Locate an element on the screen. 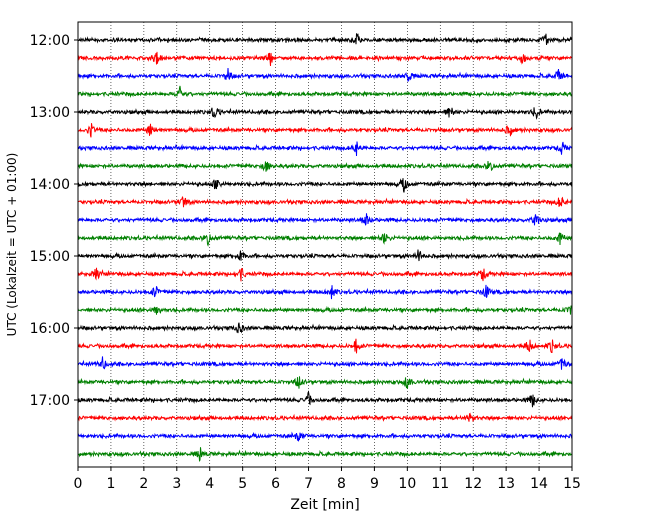 The height and width of the screenshot is (520, 650). x-tick-label-15: 15 is located at coordinates (572, 484).